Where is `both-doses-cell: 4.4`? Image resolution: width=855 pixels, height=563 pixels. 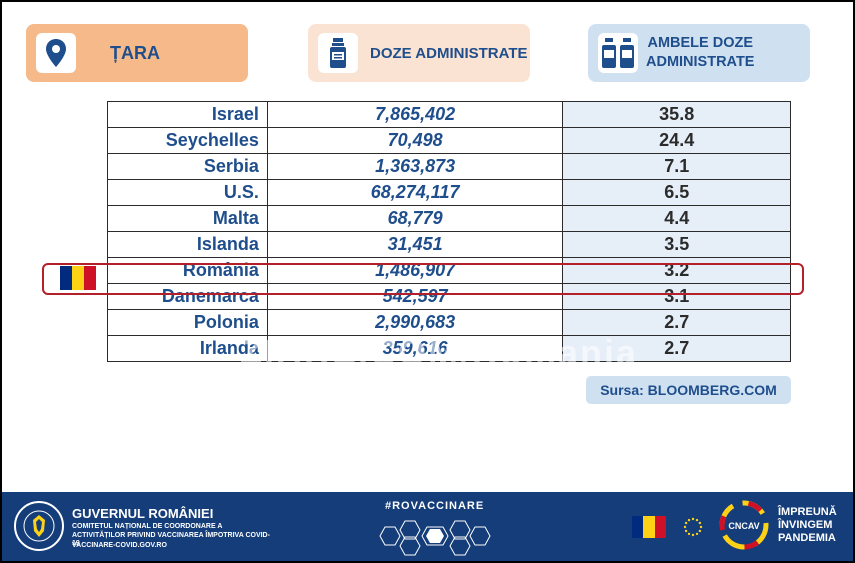 both-doses-cell: 4.4 is located at coordinates (676, 218).